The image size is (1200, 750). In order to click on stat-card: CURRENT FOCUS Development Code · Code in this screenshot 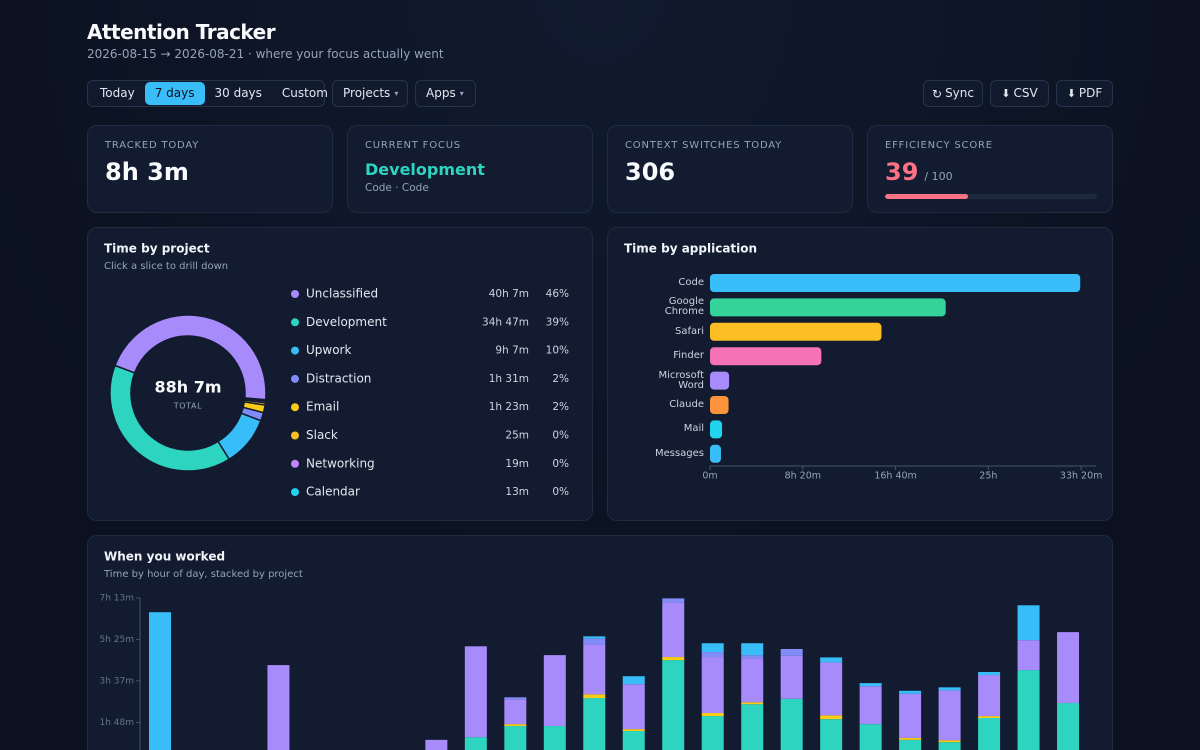, I will do `click(470, 169)`.